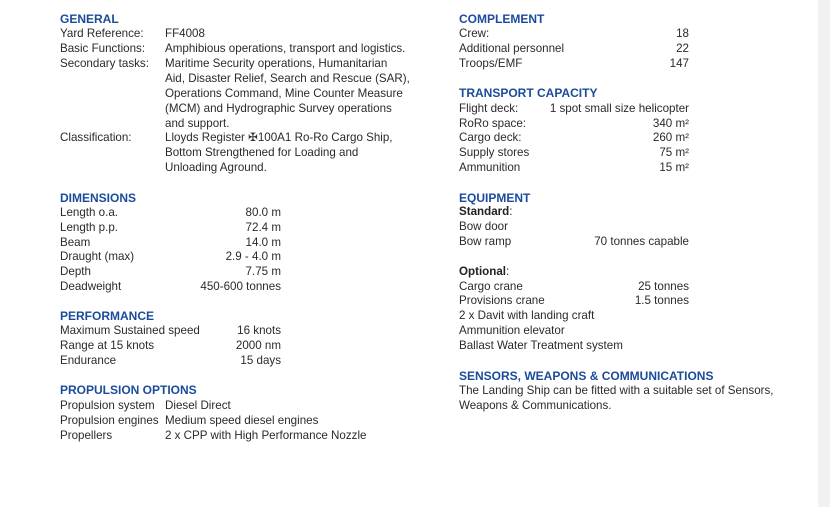  I want to click on equip-label: 2 x Davit with landing craft, so click(527, 315).